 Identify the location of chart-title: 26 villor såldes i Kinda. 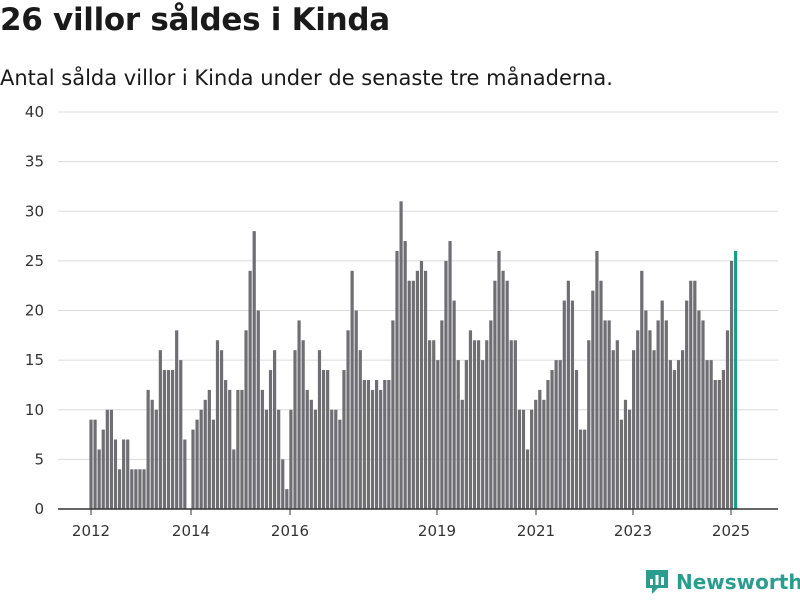
(195, 20).